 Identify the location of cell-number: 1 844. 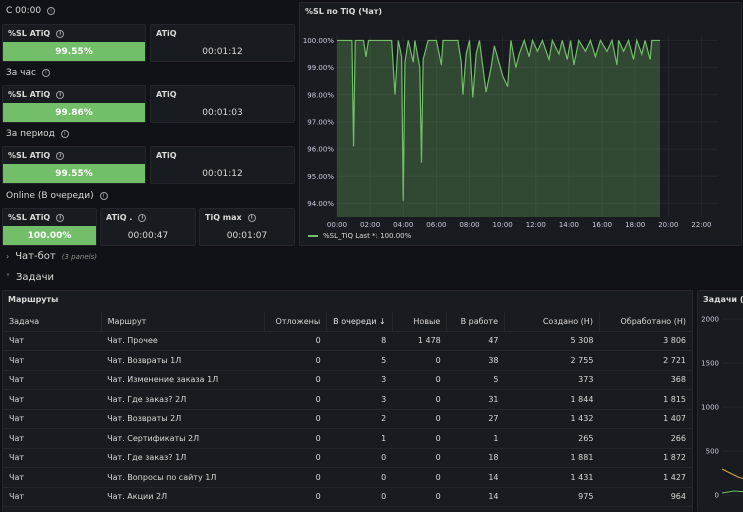
(552, 399).